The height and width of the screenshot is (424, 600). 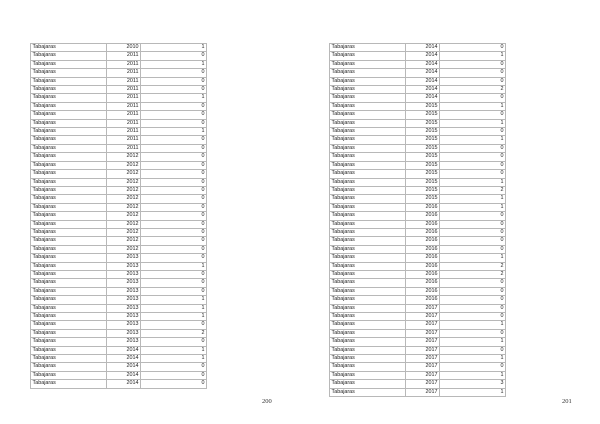 I want to click on page-number-left: 200, so click(x=267, y=401).